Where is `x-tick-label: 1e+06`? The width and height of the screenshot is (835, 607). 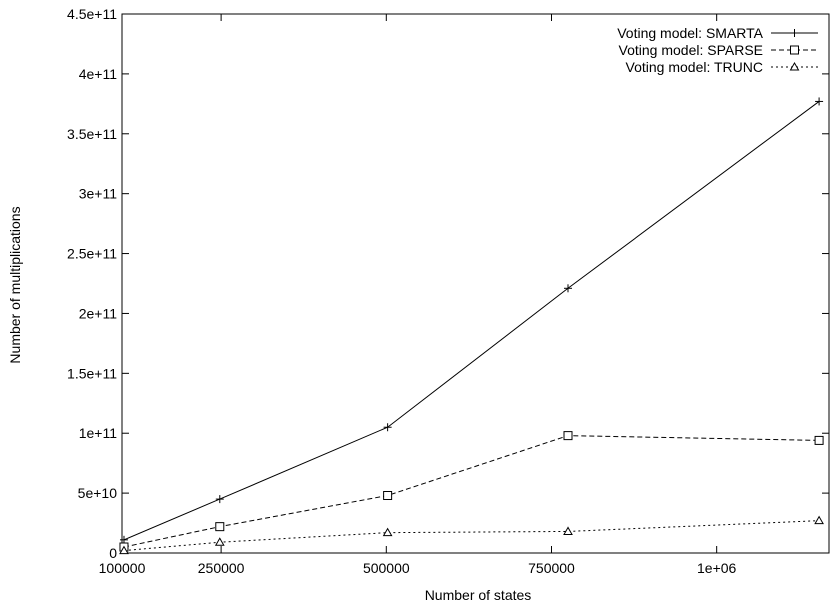 x-tick-label: 1e+06 is located at coordinates (717, 568).